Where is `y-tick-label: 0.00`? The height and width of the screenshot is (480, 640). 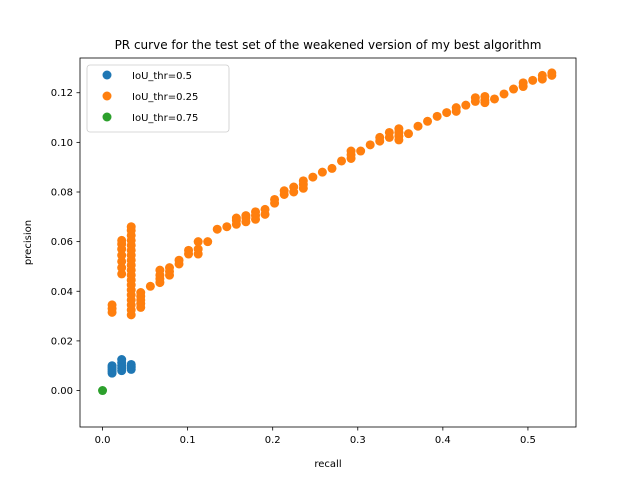
y-tick-label: 0.00 is located at coordinates (62, 391).